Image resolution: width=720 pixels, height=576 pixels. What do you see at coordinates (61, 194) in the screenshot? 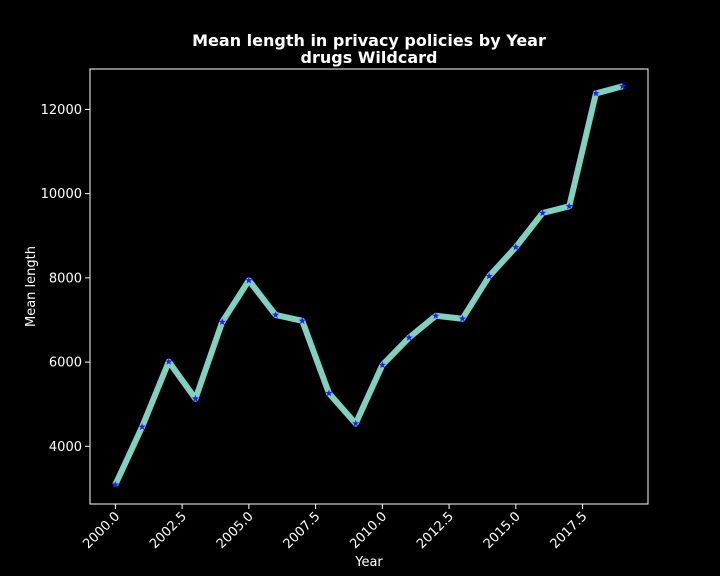
I see `y-tick-label: 10000` at bounding box center [61, 194].